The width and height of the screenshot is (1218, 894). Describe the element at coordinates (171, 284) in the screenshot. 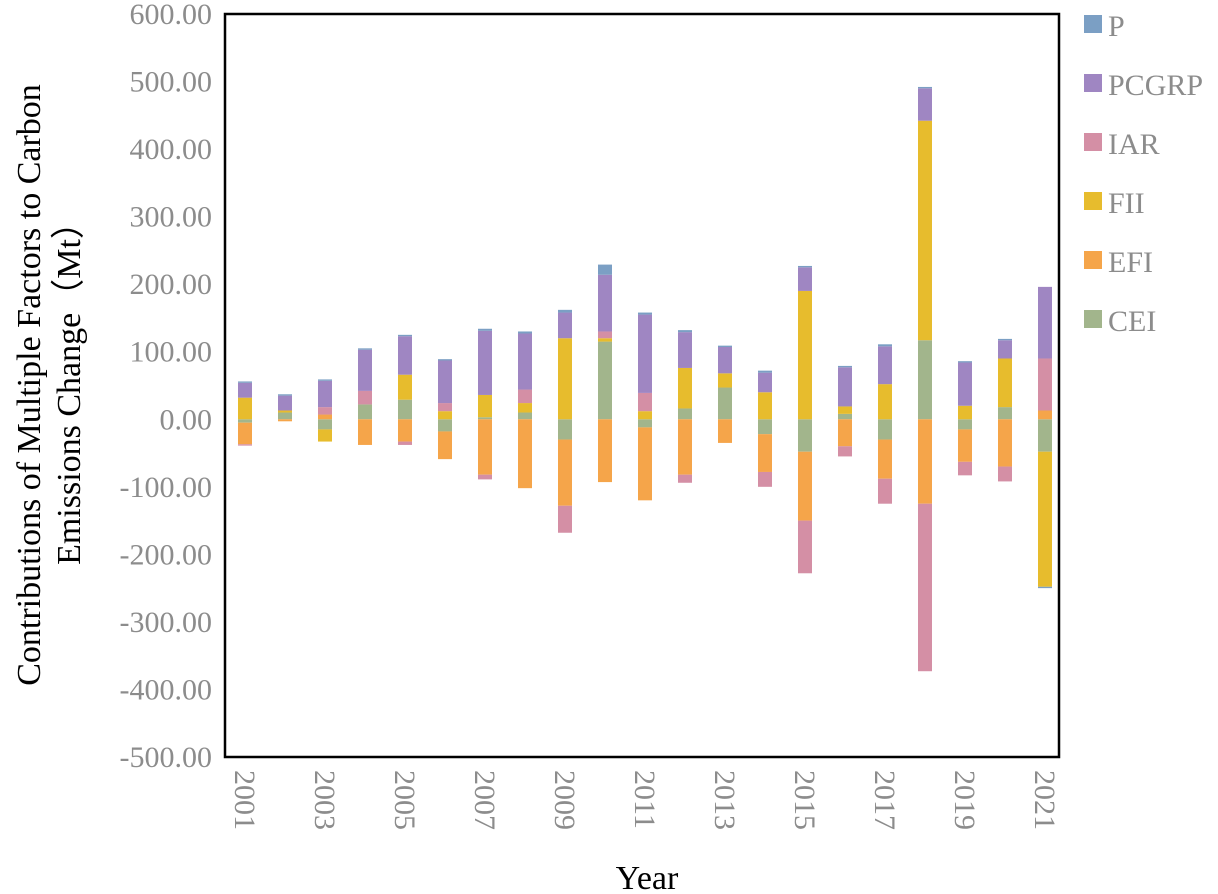

I see `y-tick-label: 200.00` at that location.